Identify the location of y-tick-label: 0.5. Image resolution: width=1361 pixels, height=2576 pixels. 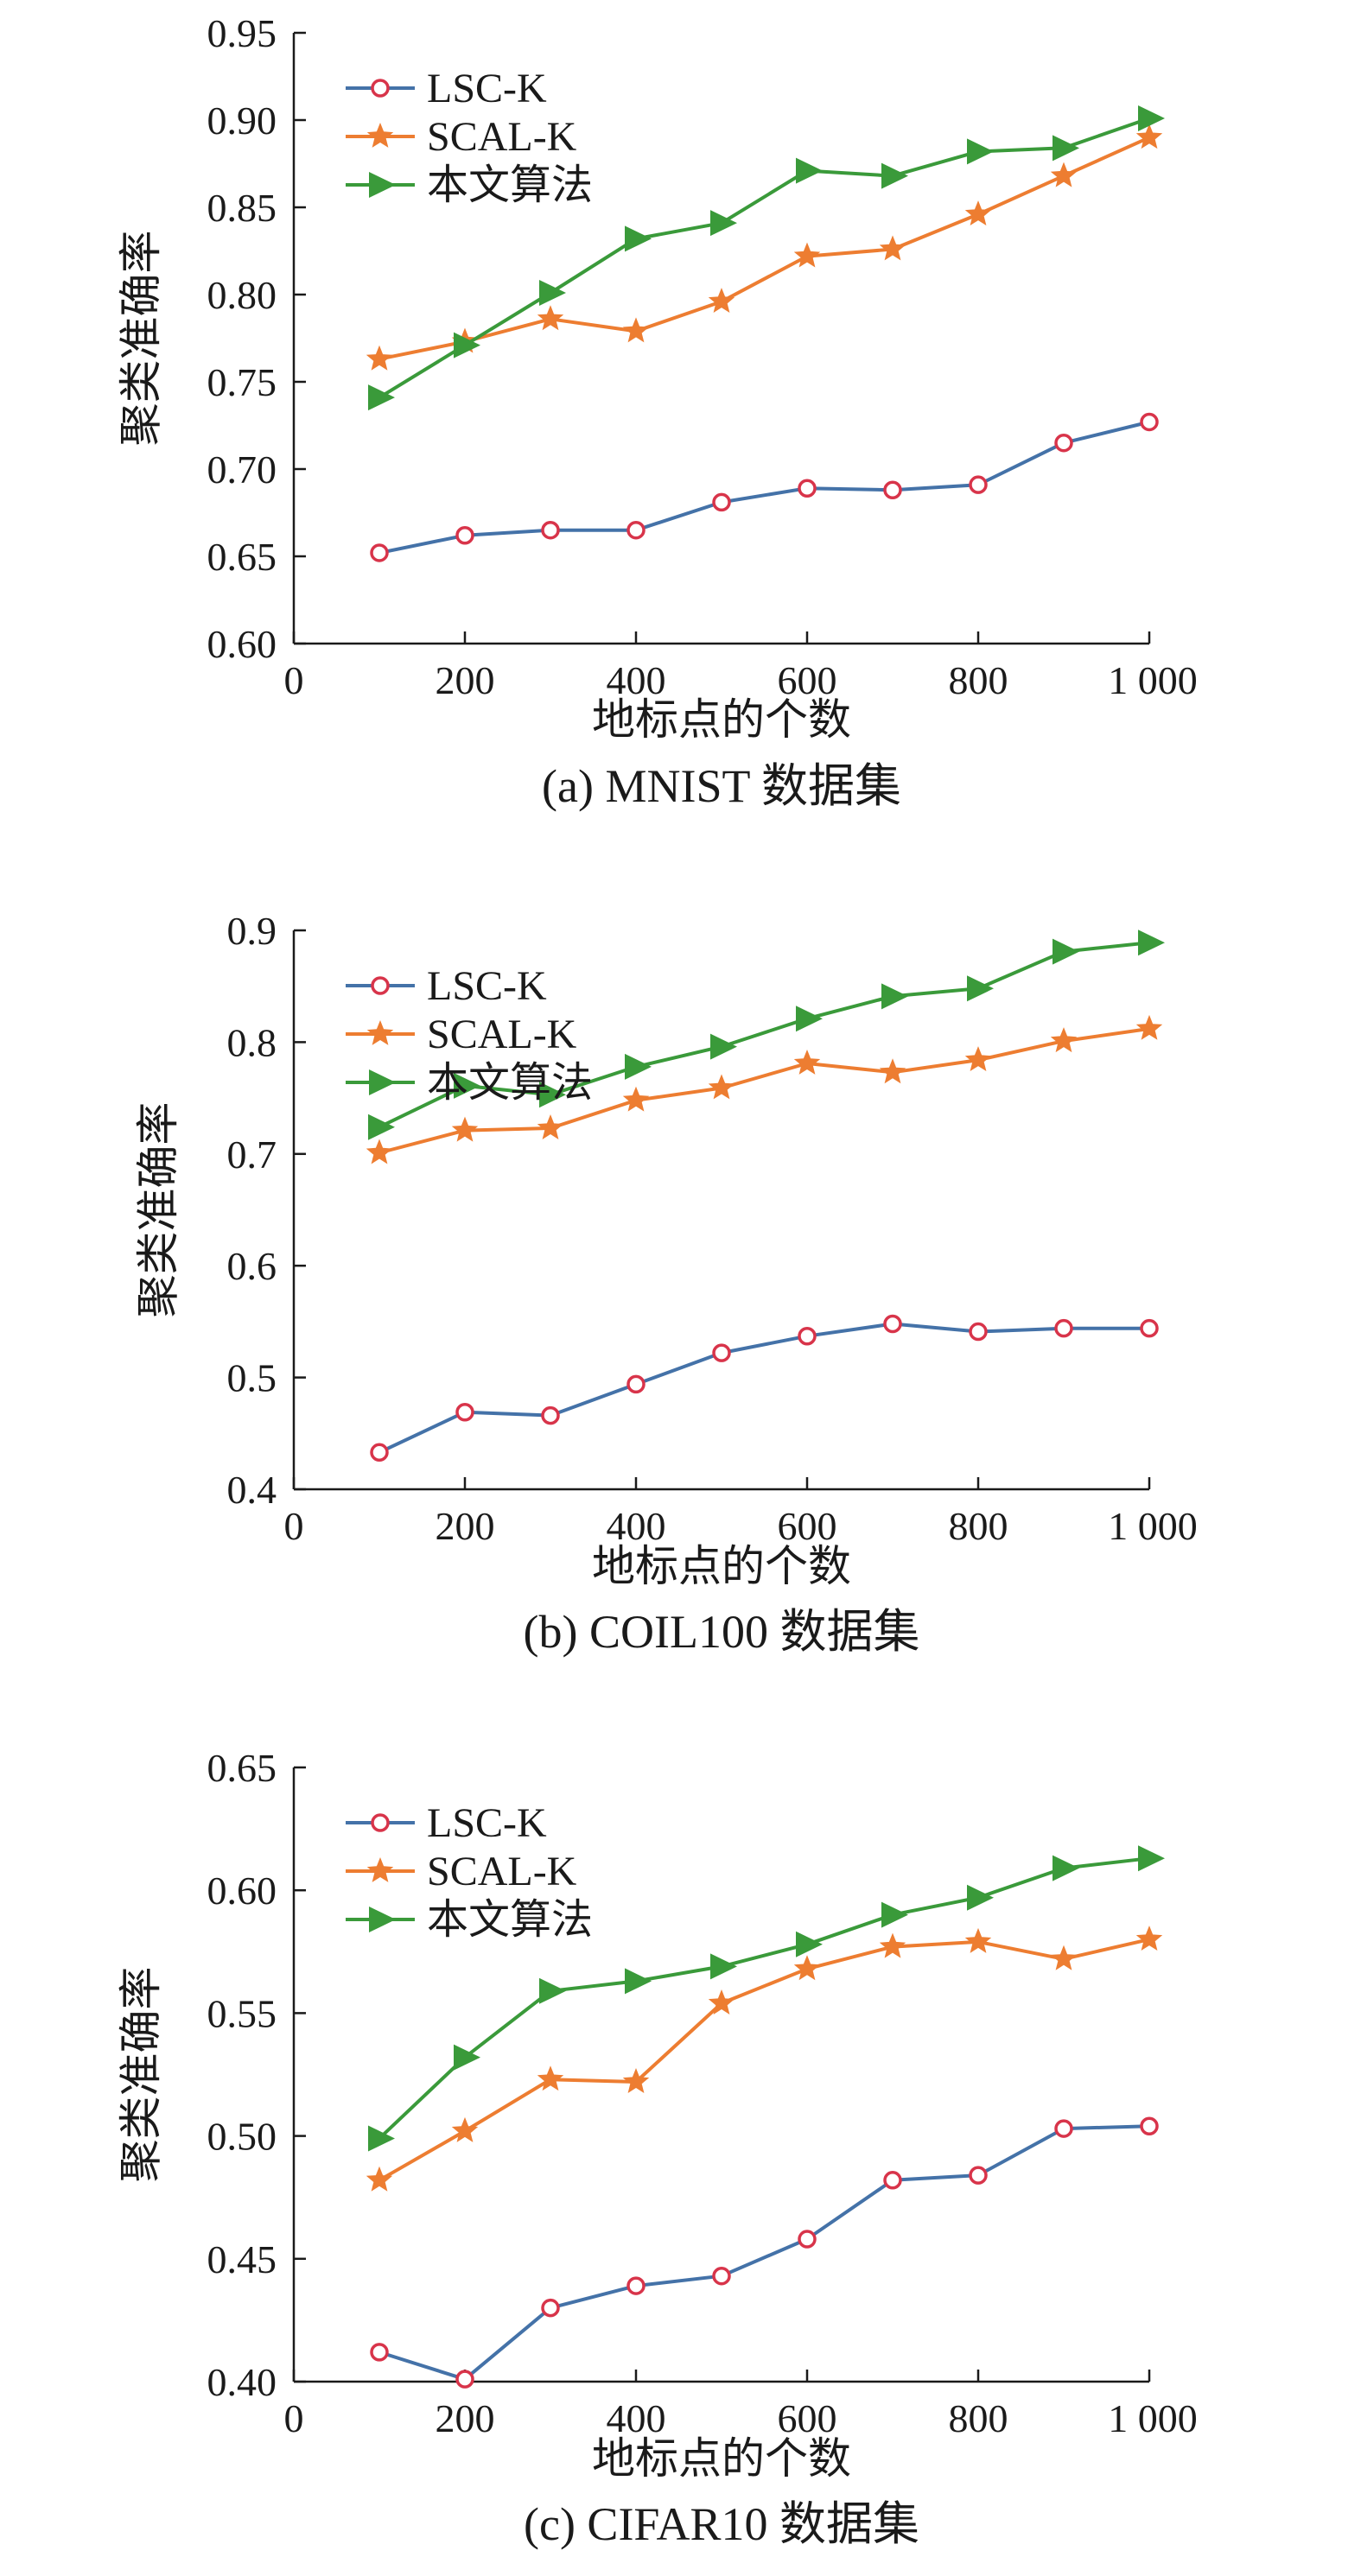
(252, 1378).